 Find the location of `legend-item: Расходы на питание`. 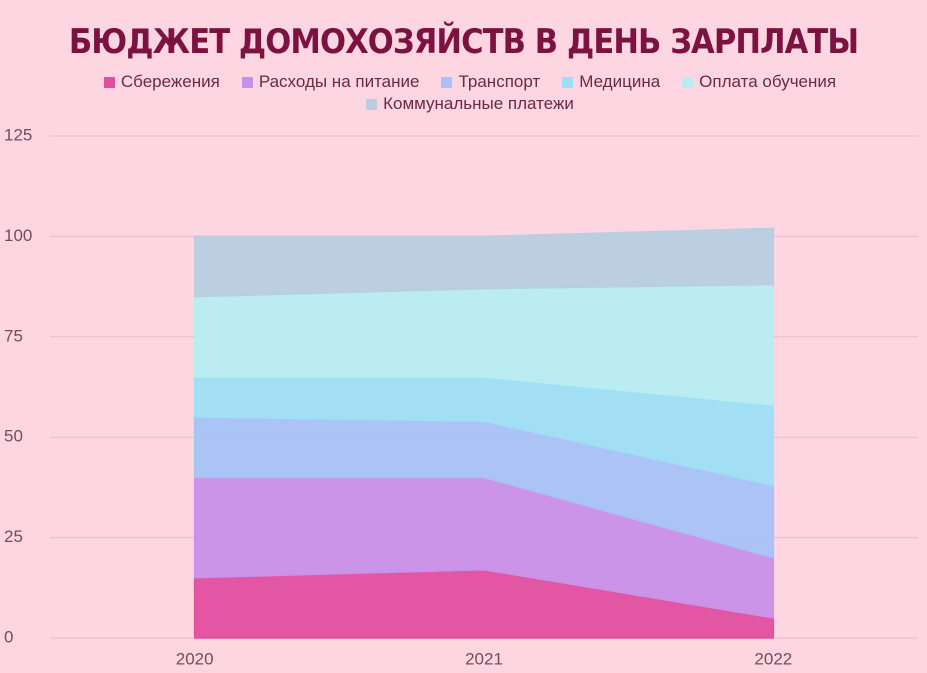

legend-item: Расходы на питание is located at coordinates (330, 82).